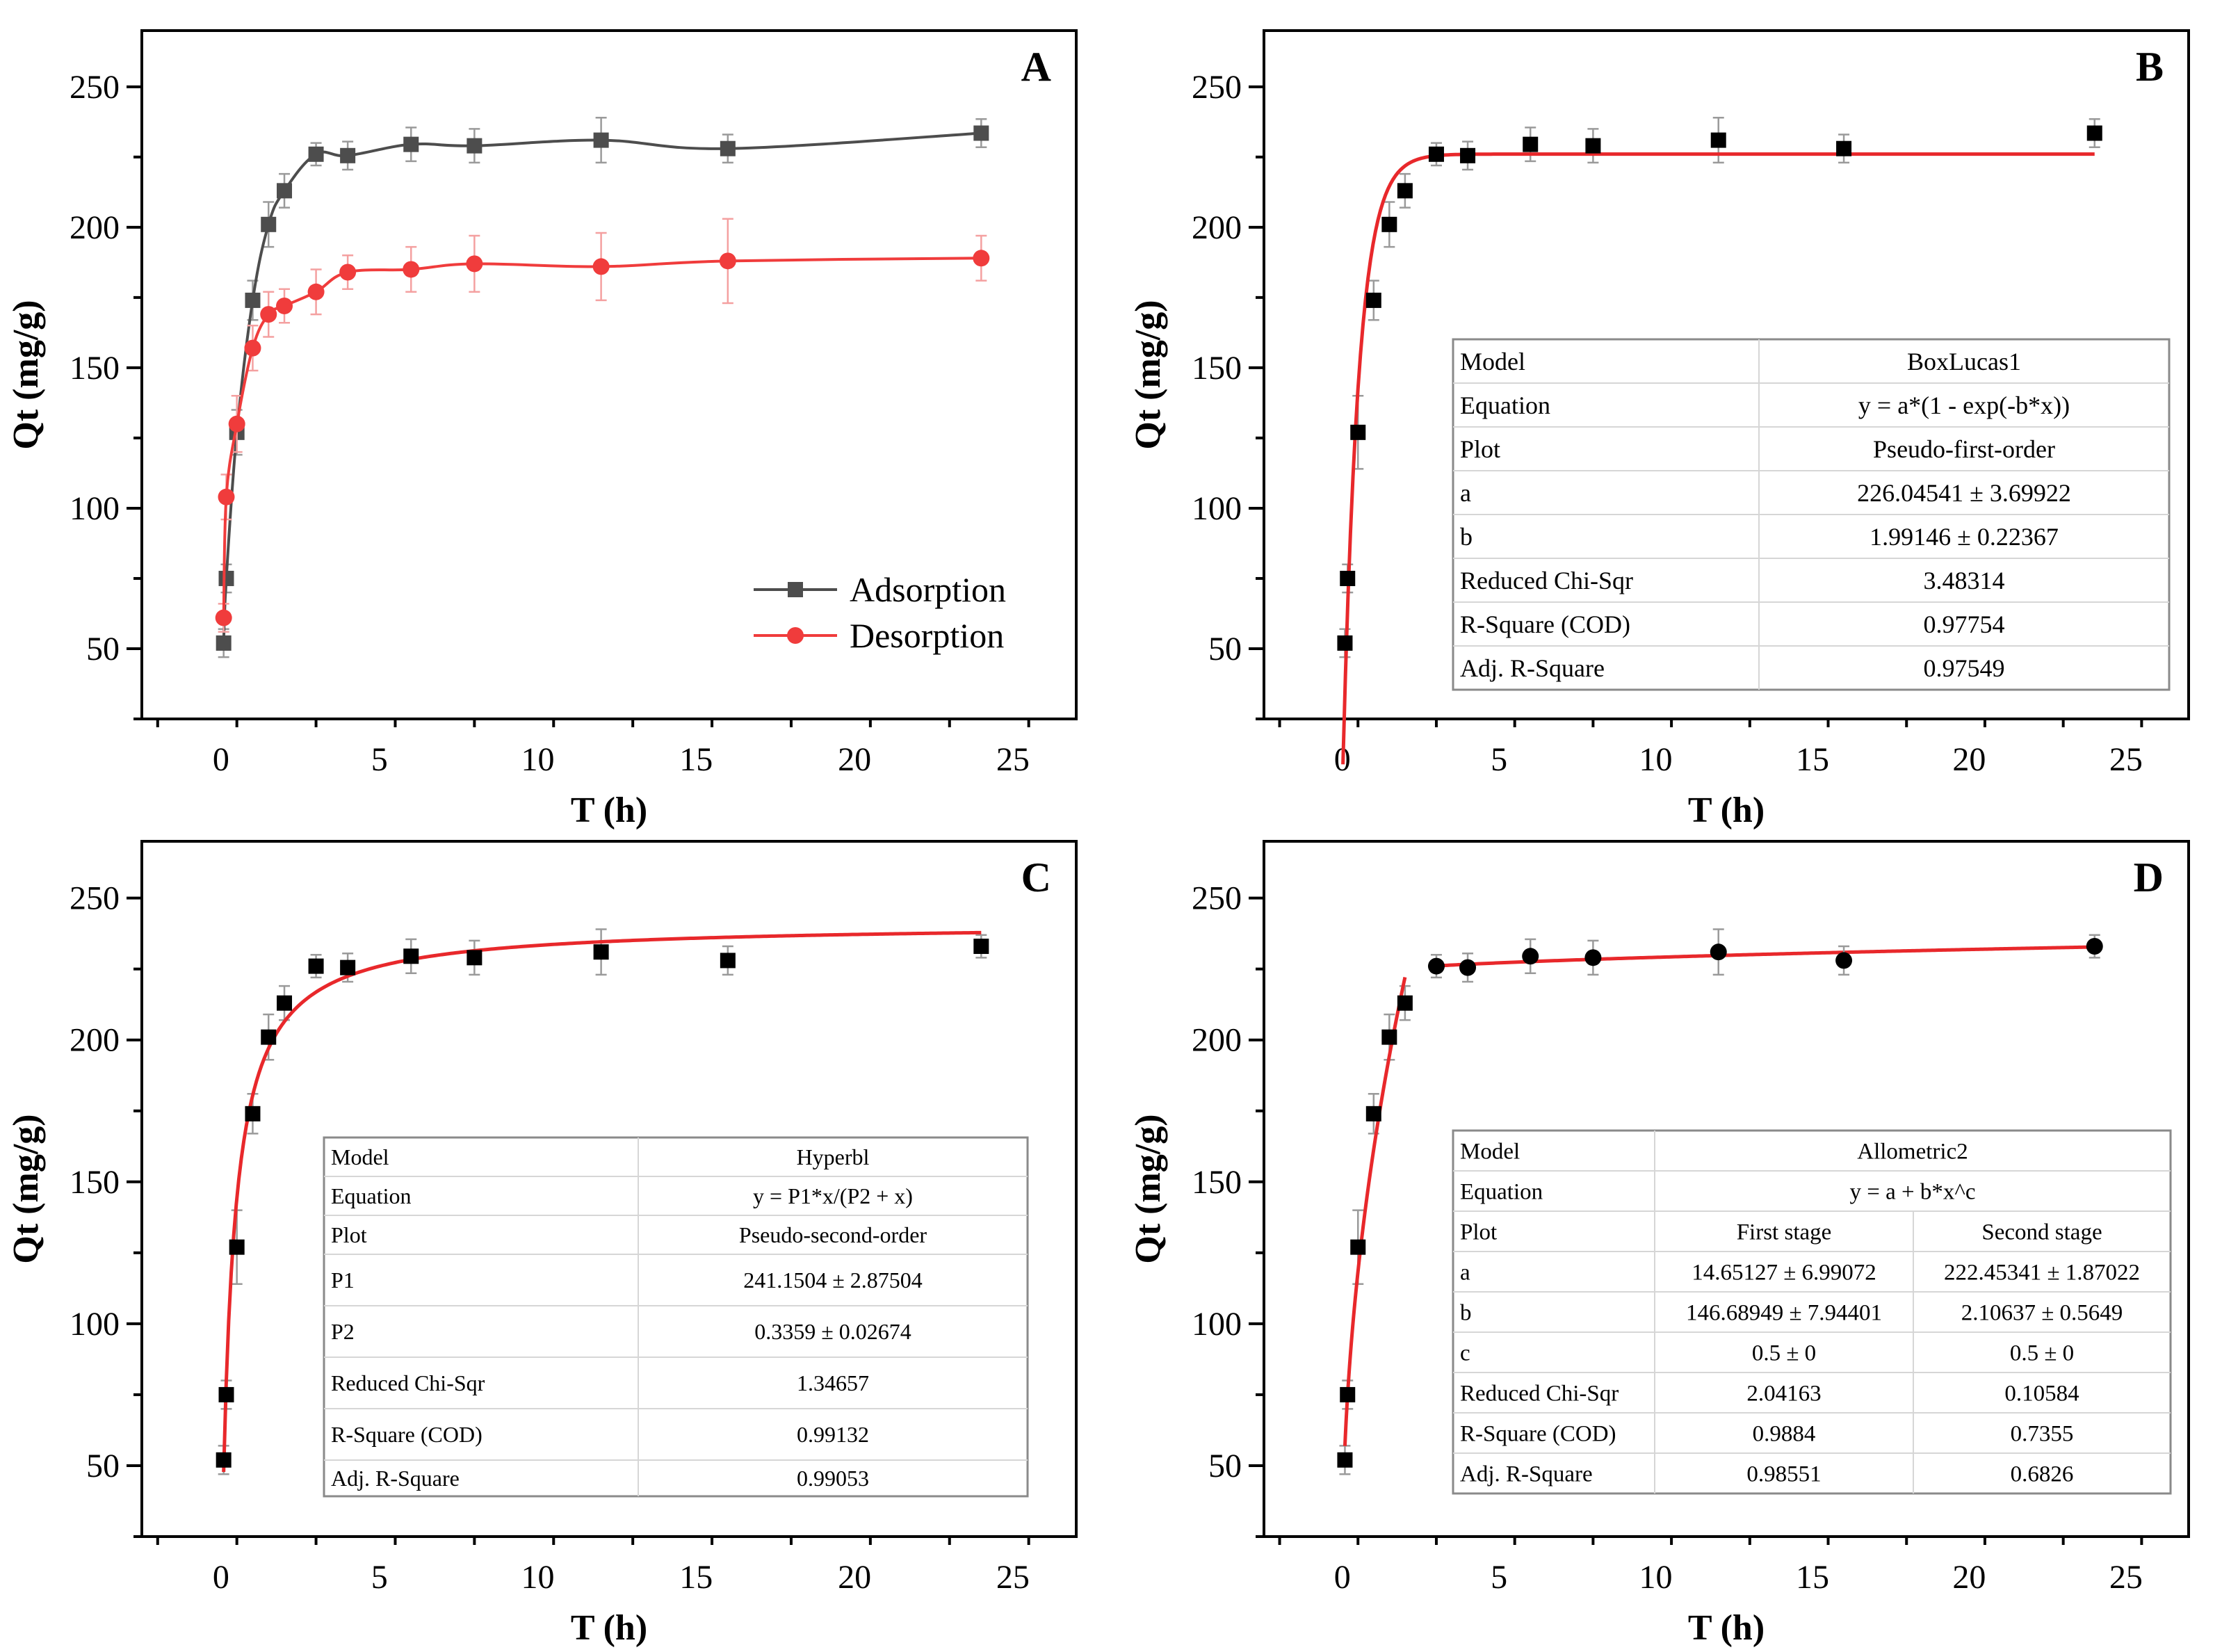 Image resolution: width=2222 pixels, height=1652 pixels. What do you see at coordinates (1036, 67) in the screenshot?
I see `panel-label: A` at bounding box center [1036, 67].